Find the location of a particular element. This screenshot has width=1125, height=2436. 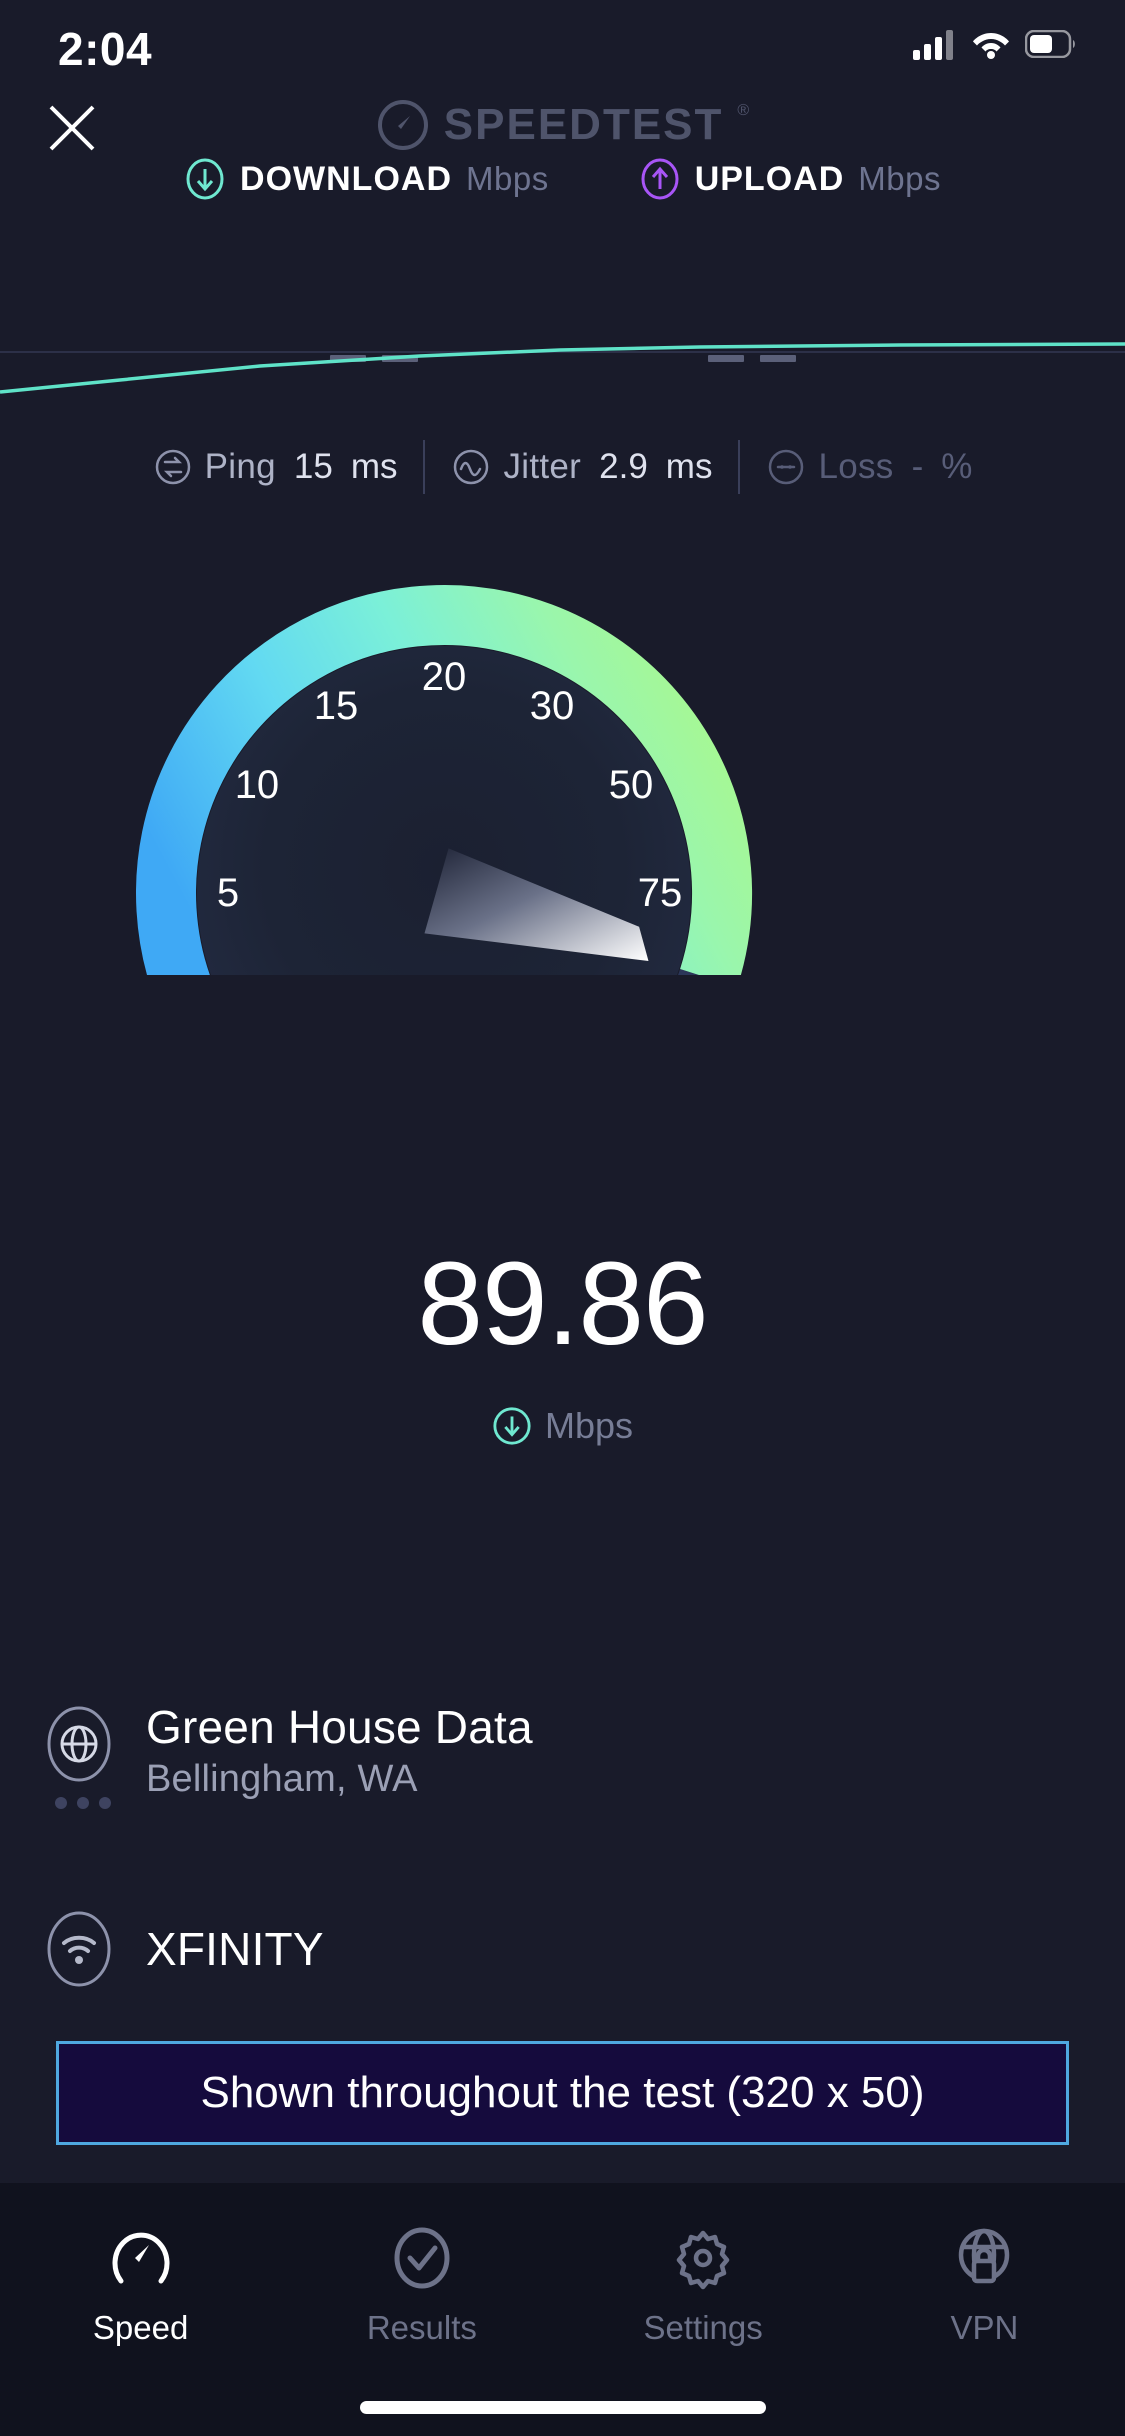

close-button is located at coordinates (72, 128).